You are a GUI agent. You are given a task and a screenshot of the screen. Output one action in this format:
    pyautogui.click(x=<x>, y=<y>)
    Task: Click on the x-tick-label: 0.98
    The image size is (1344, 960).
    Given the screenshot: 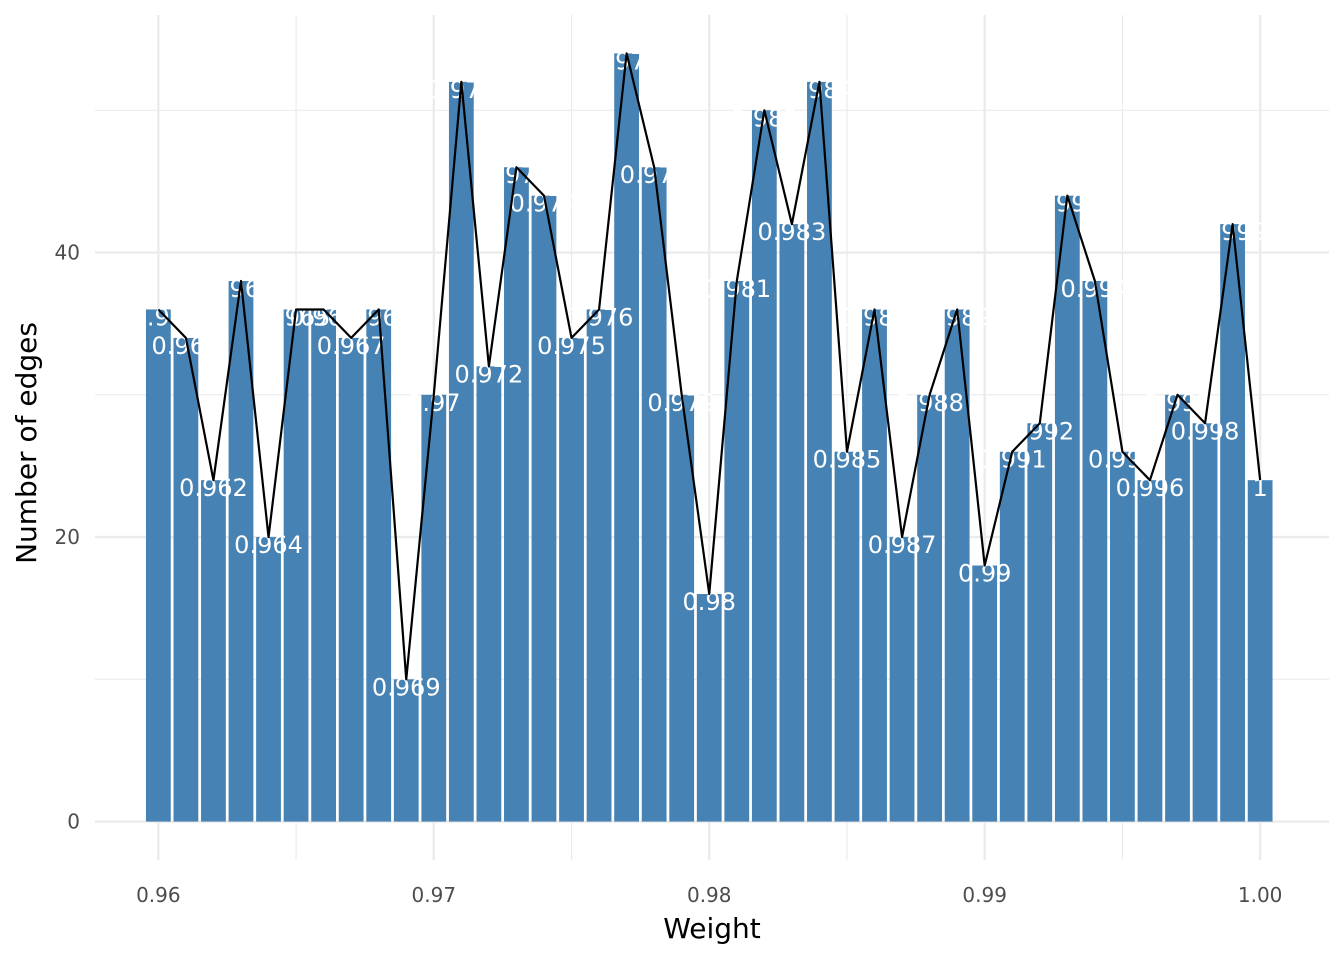 What is the action you would take?
    pyautogui.click(x=709, y=895)
    